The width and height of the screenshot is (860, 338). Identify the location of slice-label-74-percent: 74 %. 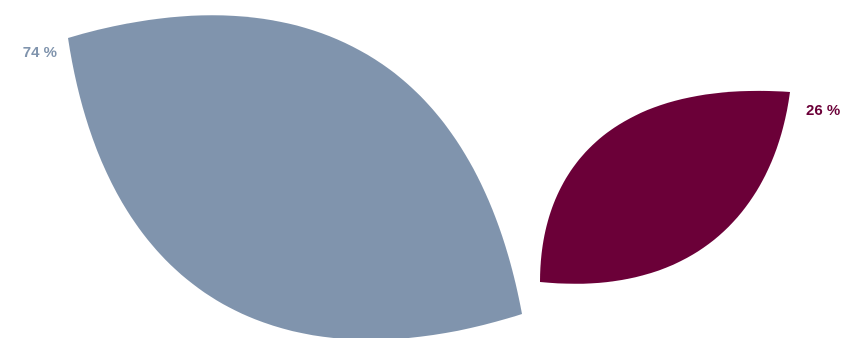
(40, 52).